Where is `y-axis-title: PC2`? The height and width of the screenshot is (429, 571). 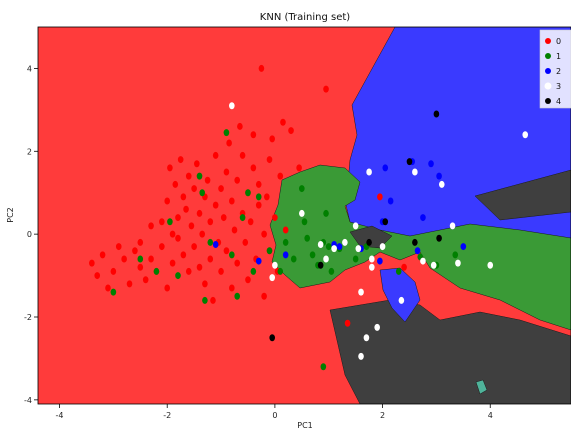 y-axis-title: PC2 is located at coordinates (10, 215).